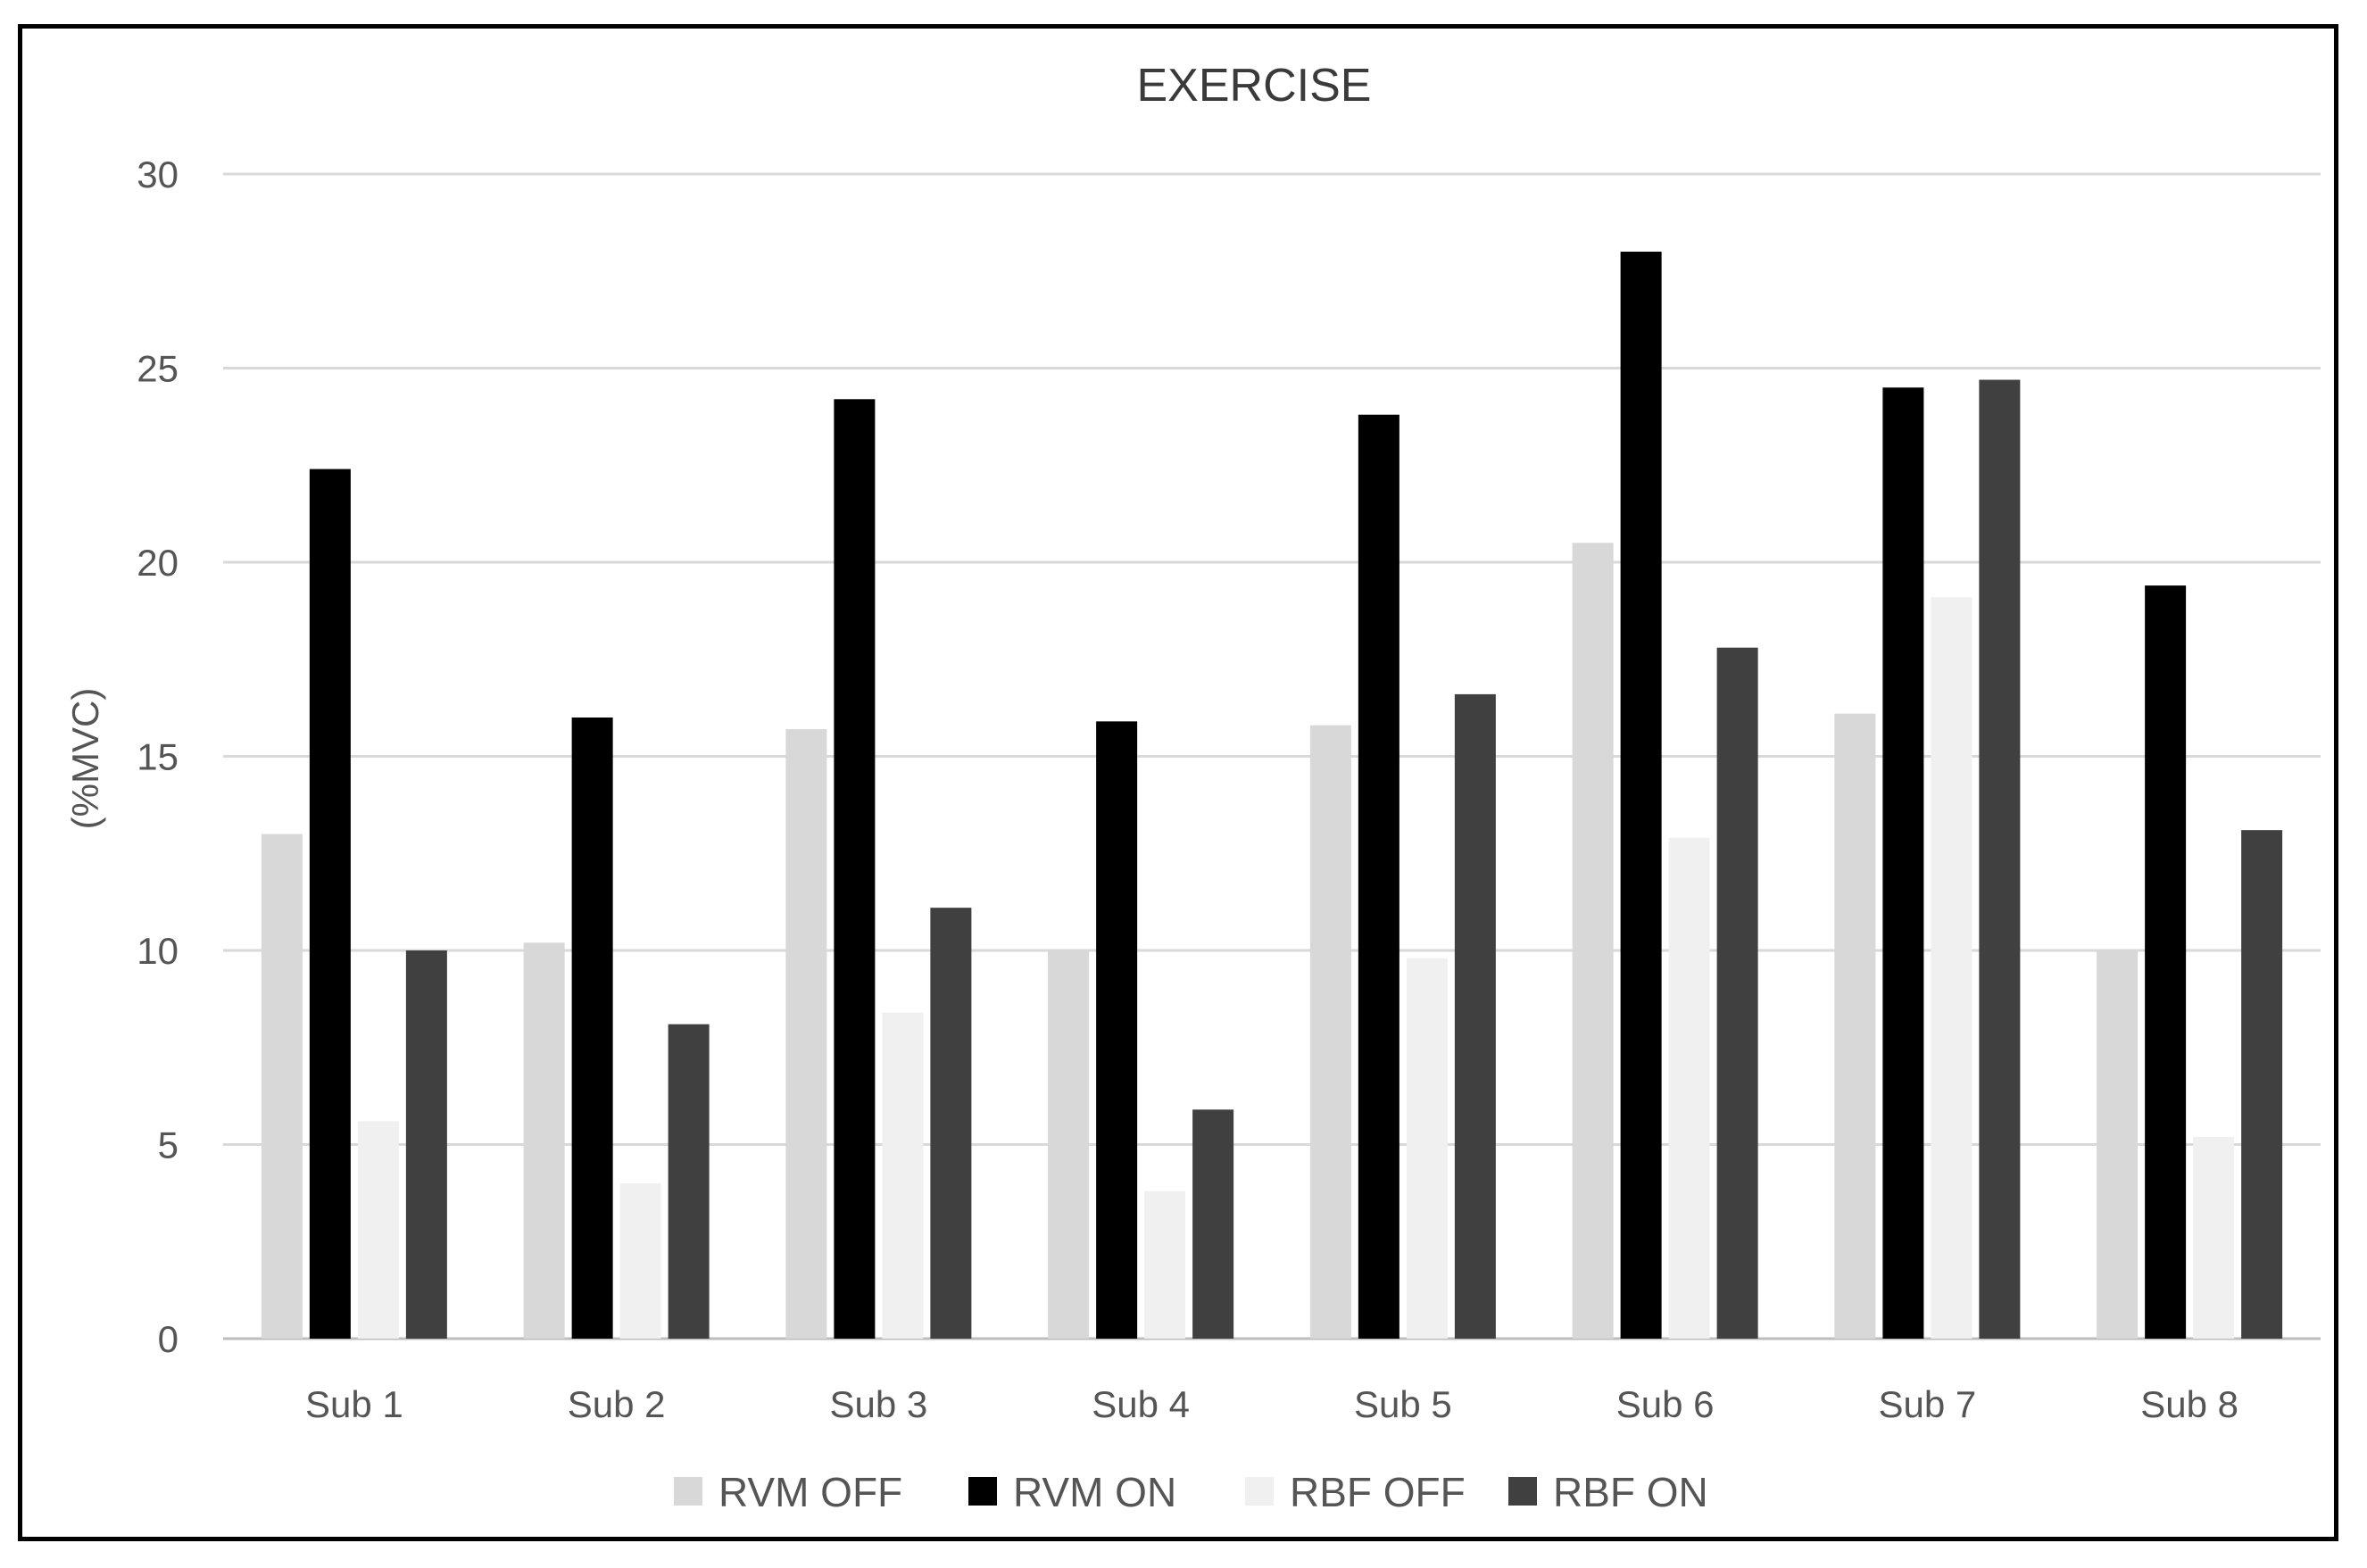 The width and height of the screenshot is (2367, 1568). I want to click on x-tick-label: Sub 2, so click(617, 1404).